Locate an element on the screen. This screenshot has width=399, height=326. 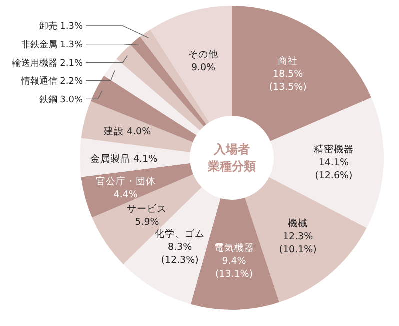
slice-label: 精密機器 is located at coordinates (334, 150).